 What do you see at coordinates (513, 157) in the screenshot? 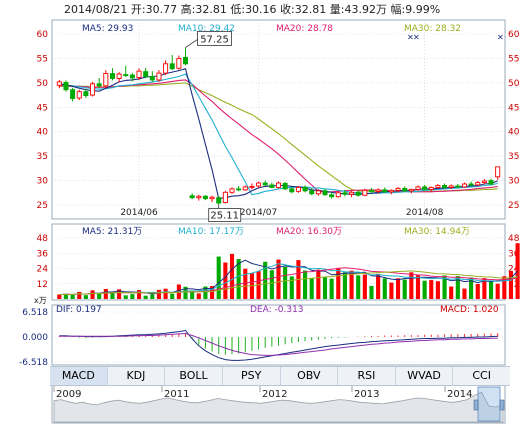
I see `price-y-tick-right: 35` at bounding box center [513, 157].